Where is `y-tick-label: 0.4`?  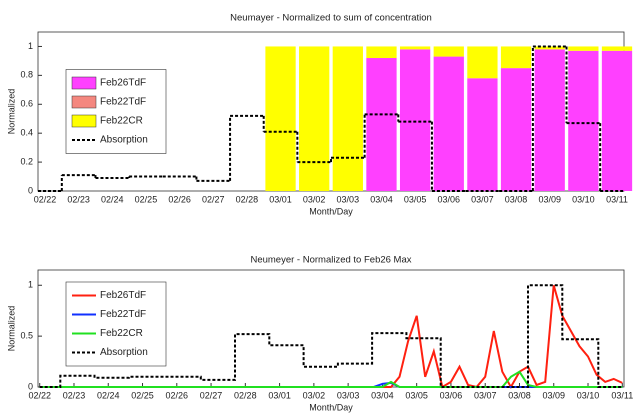
y-tick-label: 0.4 is located at coordinates (26, 133).